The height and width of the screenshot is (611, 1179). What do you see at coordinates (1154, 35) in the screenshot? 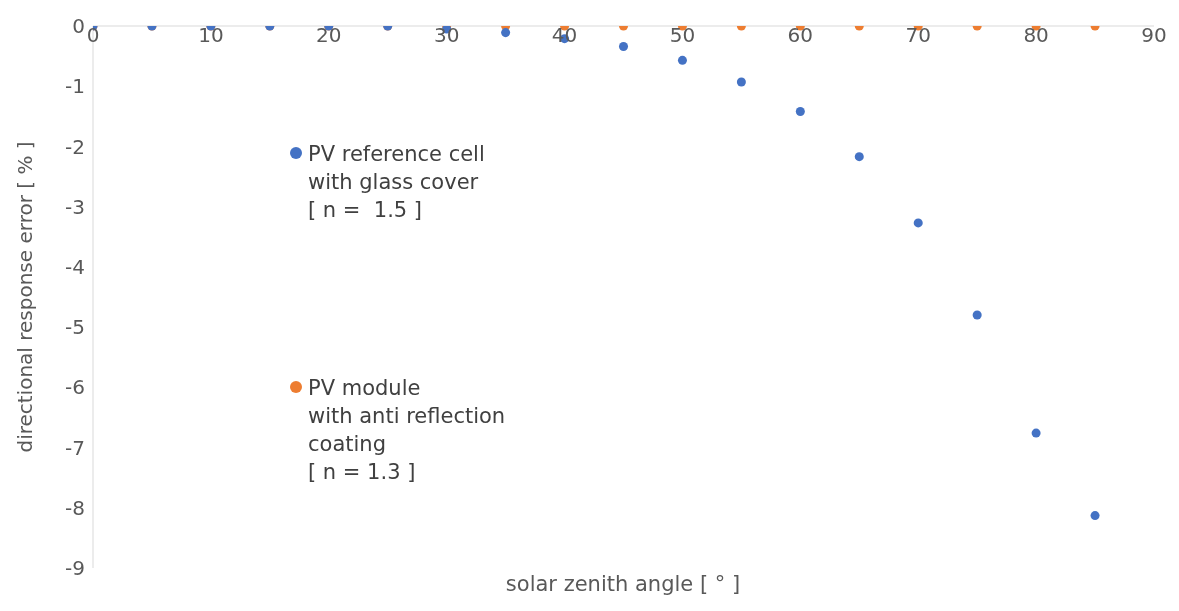
I see `x-tick-label: 90` at bounding box center [1154, 35].